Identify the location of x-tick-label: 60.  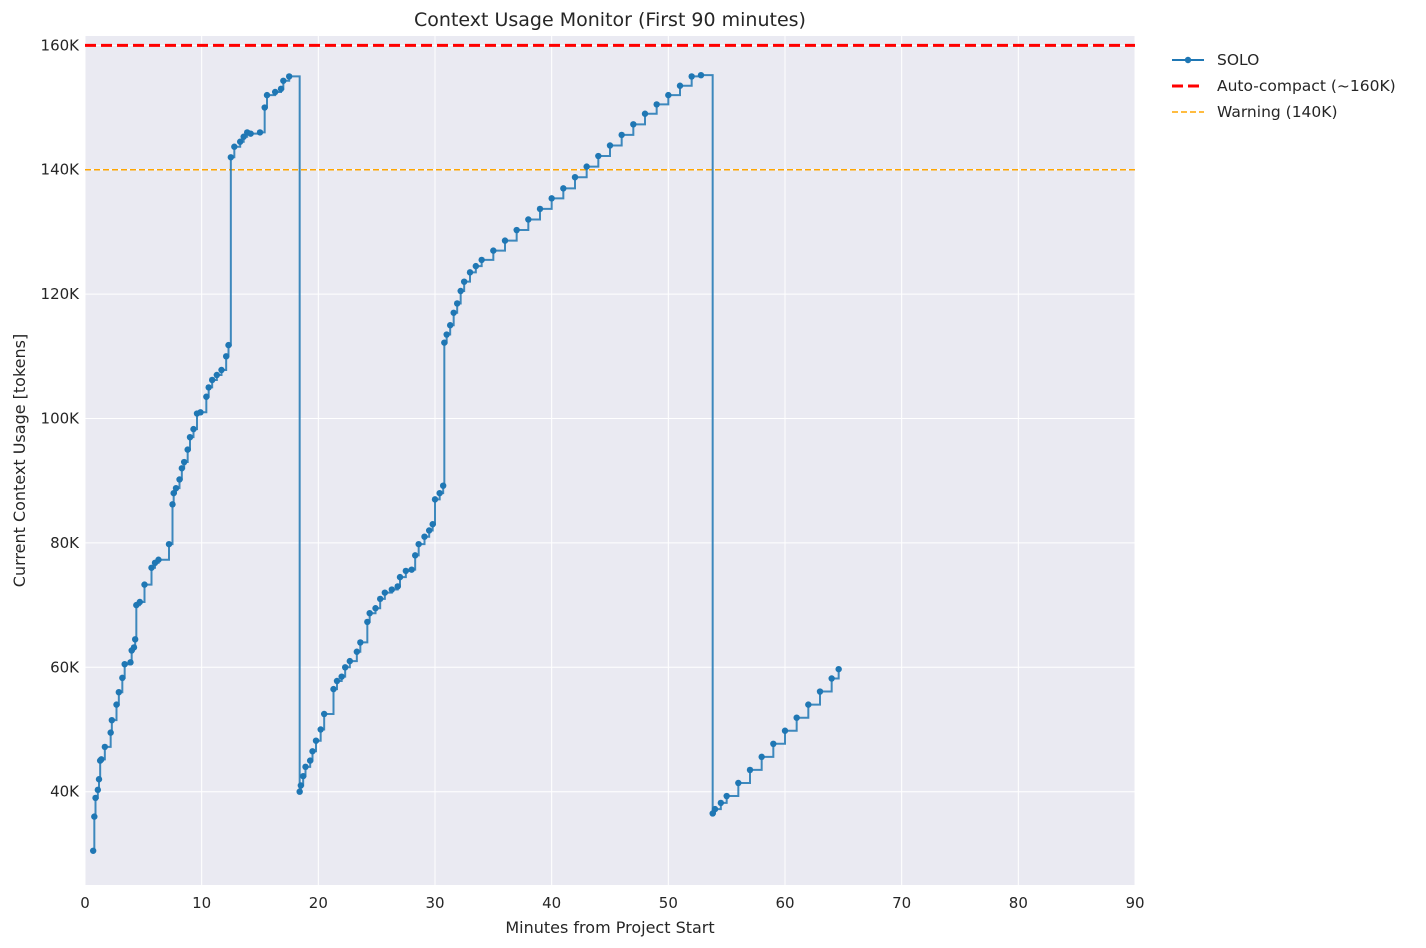
(784, 903).